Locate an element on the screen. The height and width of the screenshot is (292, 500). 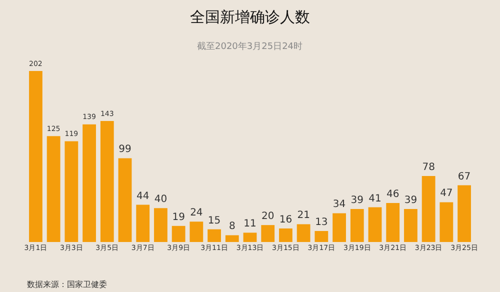
data-label: 20 is located at coordinates (267, 216).